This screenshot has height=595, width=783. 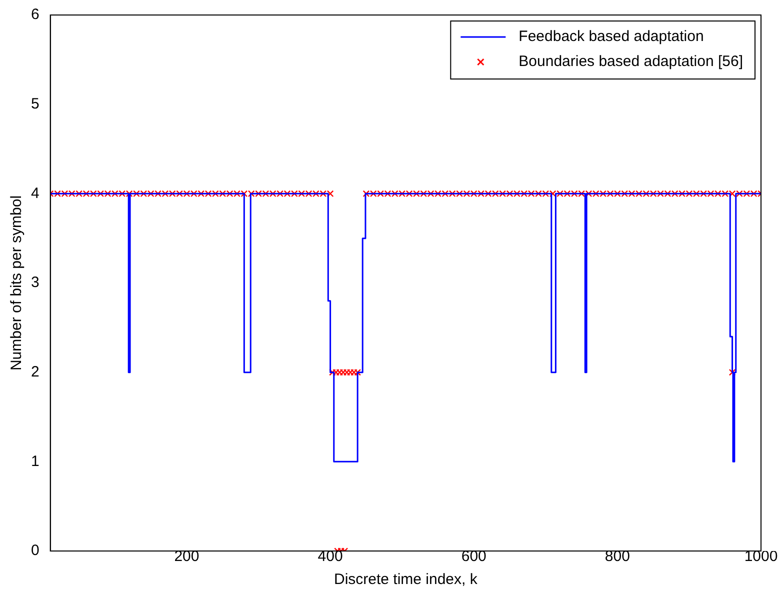 What do you see at coordinates (611, 37) in the screenshot?
I see `legend-label: Feedback based adaptation` at bounding box center [611, 37].